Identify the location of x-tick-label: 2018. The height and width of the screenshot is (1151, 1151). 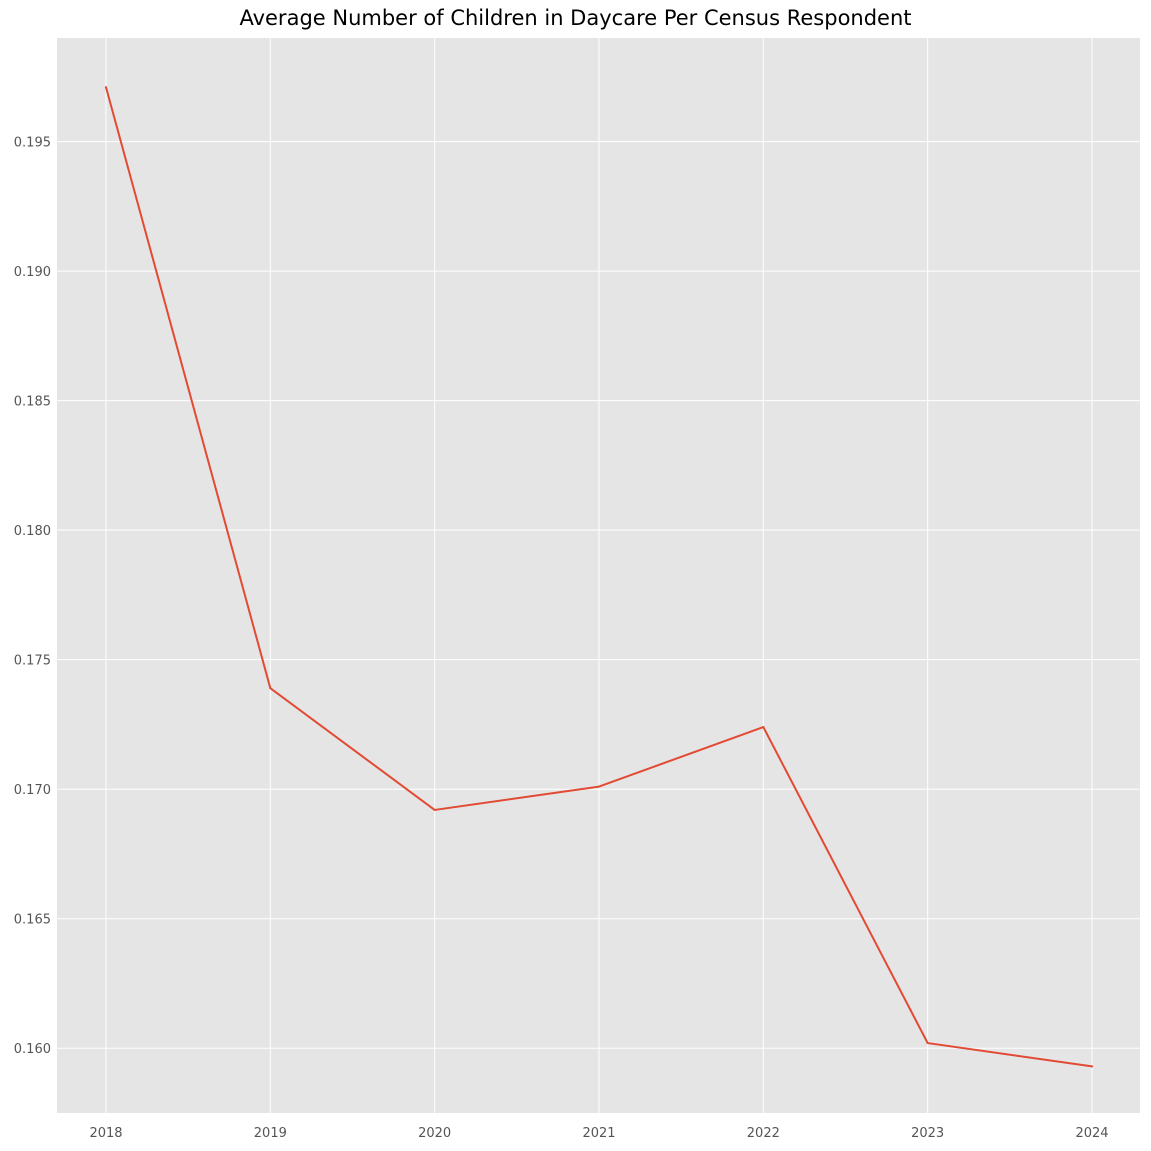
(105, 1133).